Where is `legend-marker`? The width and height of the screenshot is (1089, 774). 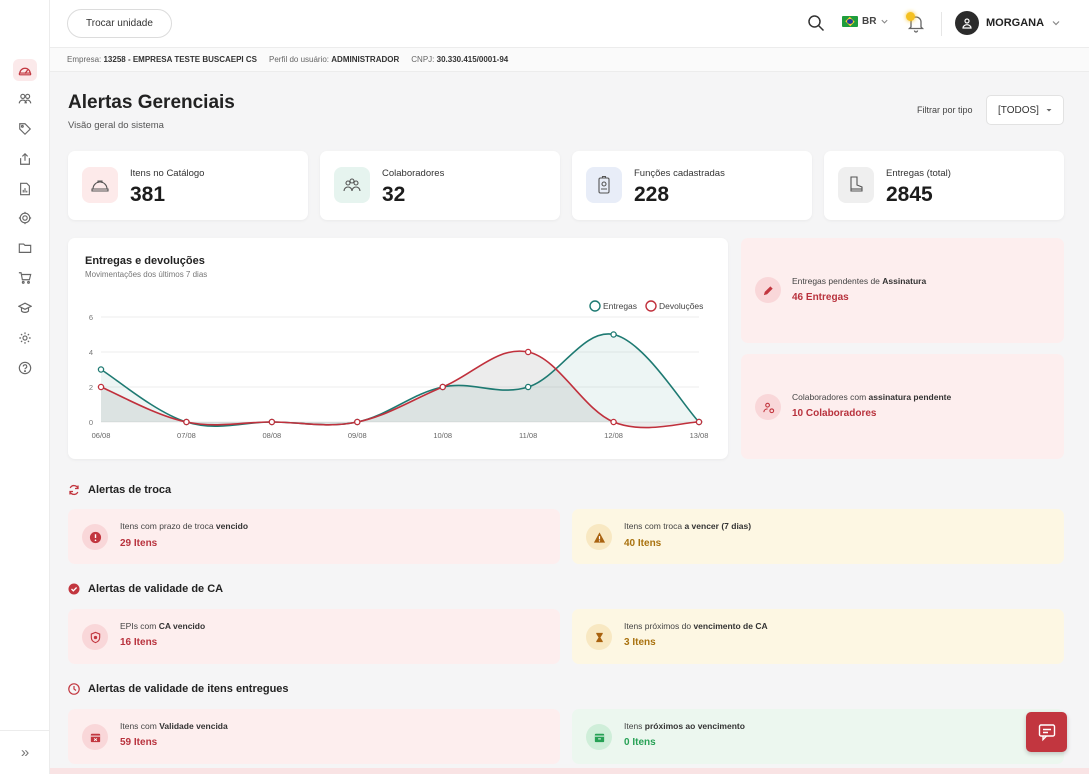
legend-marker is located at coordinates (651, 306).